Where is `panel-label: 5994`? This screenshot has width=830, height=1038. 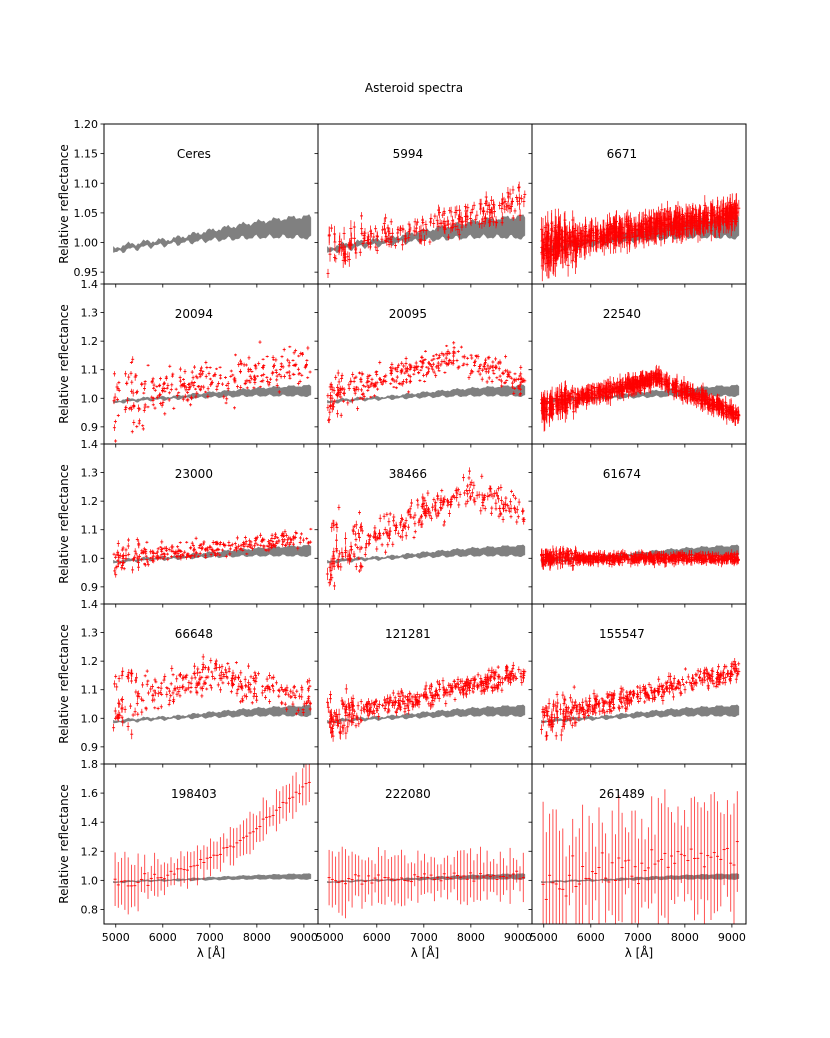
panel-label: 5994 is located at coordinates (408, 154).